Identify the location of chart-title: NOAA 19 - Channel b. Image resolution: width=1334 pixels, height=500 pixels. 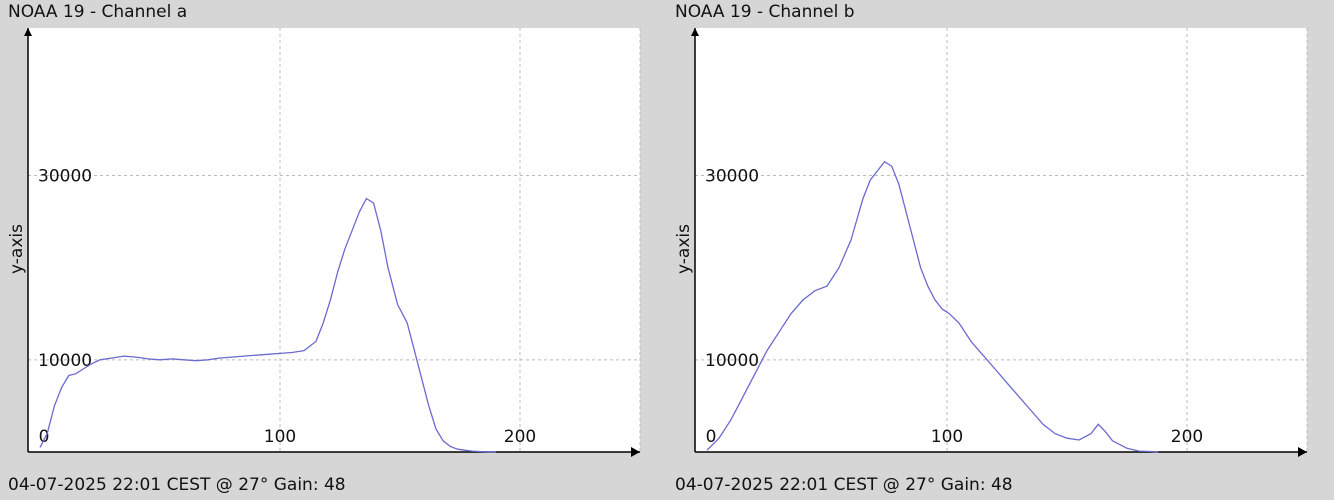
(765, 12).